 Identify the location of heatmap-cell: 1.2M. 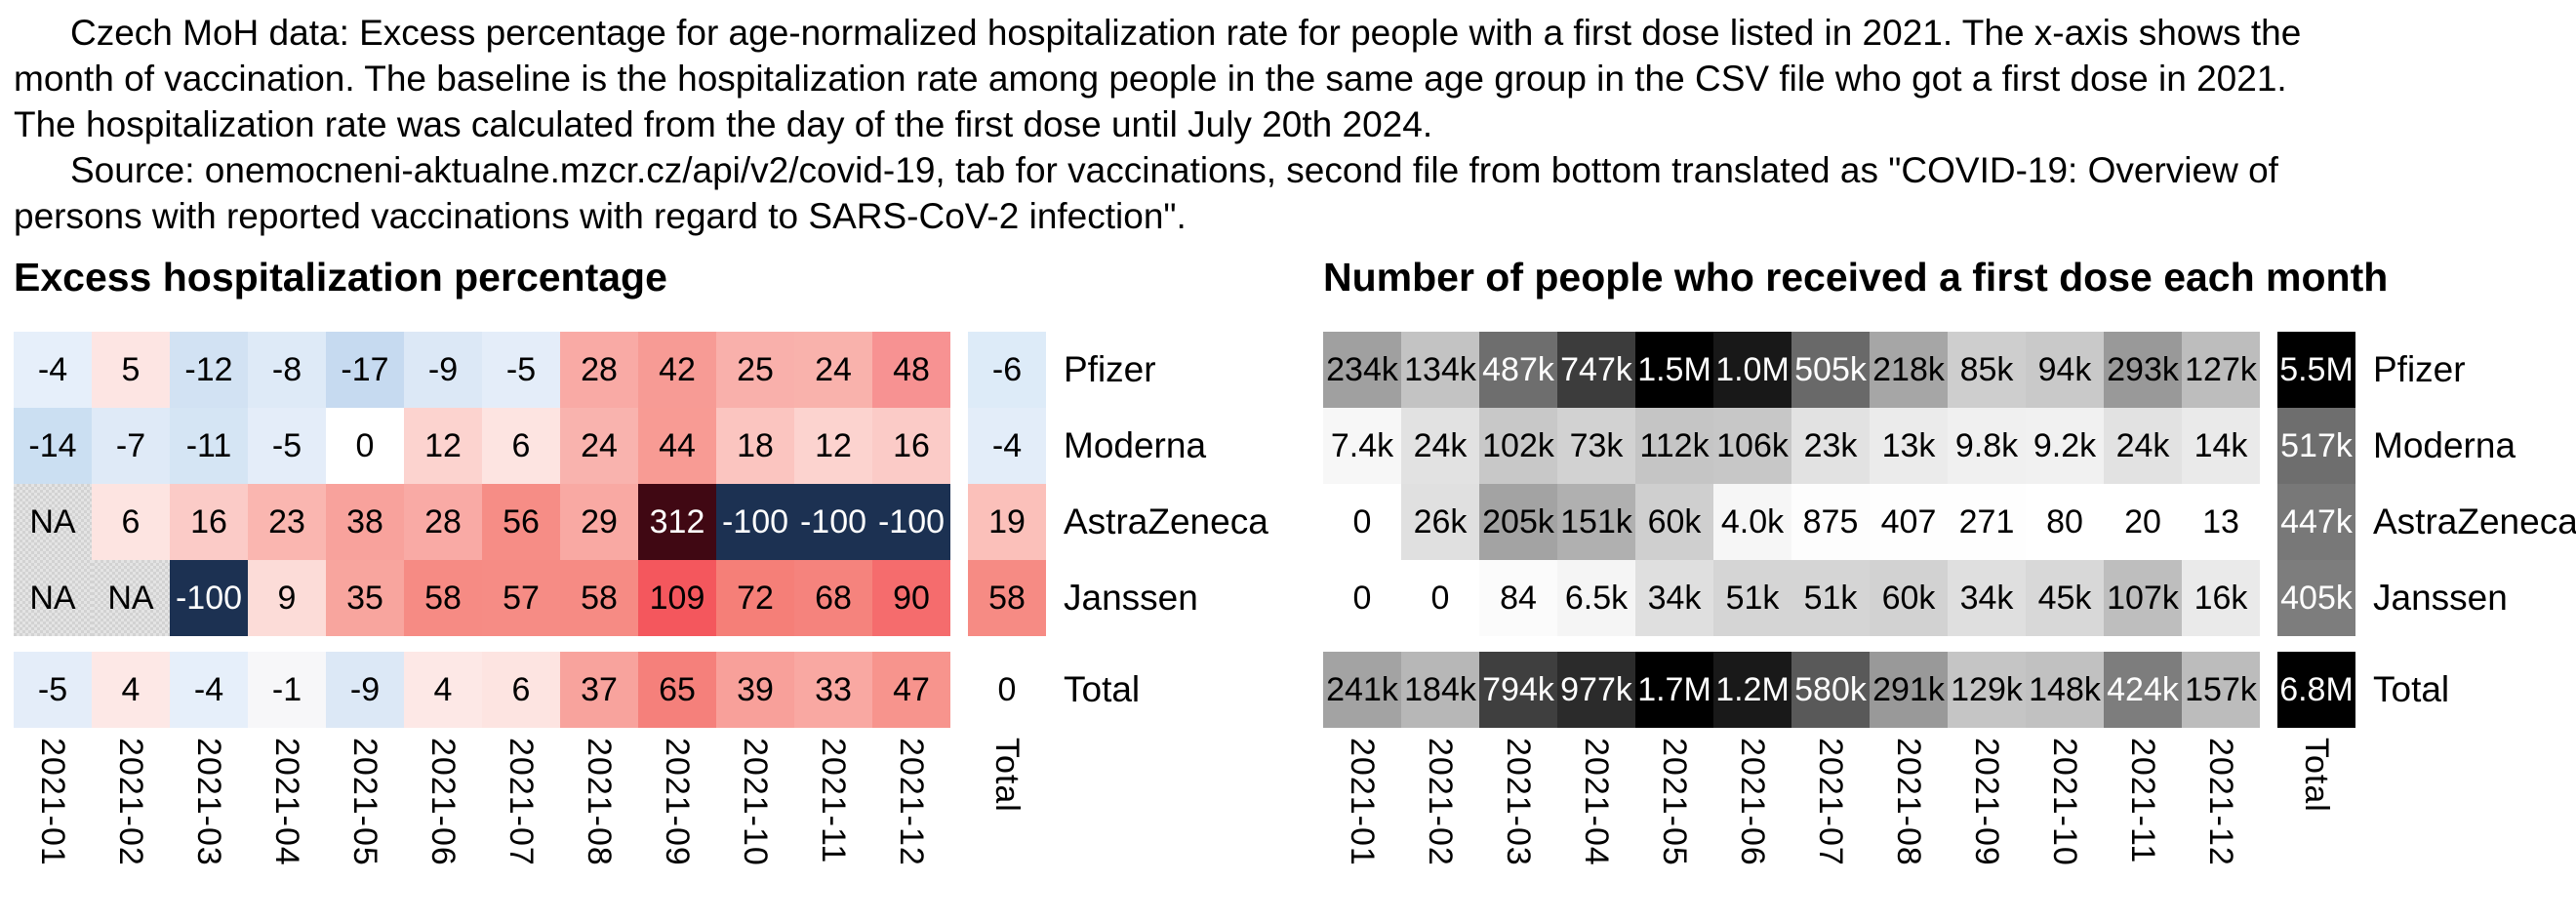
(1752, 690).